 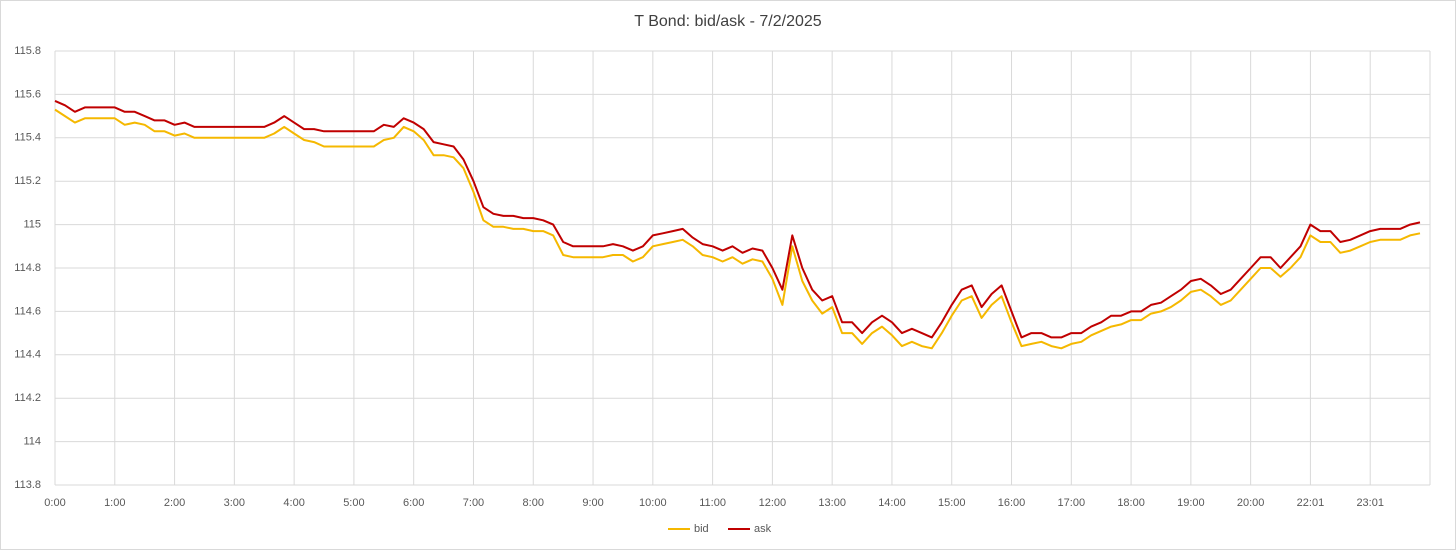 What do you see at coordinates (1311, 503) in the screenshot?
I see `x-tick-label: 22:01` at bounding box center [1311, 503].